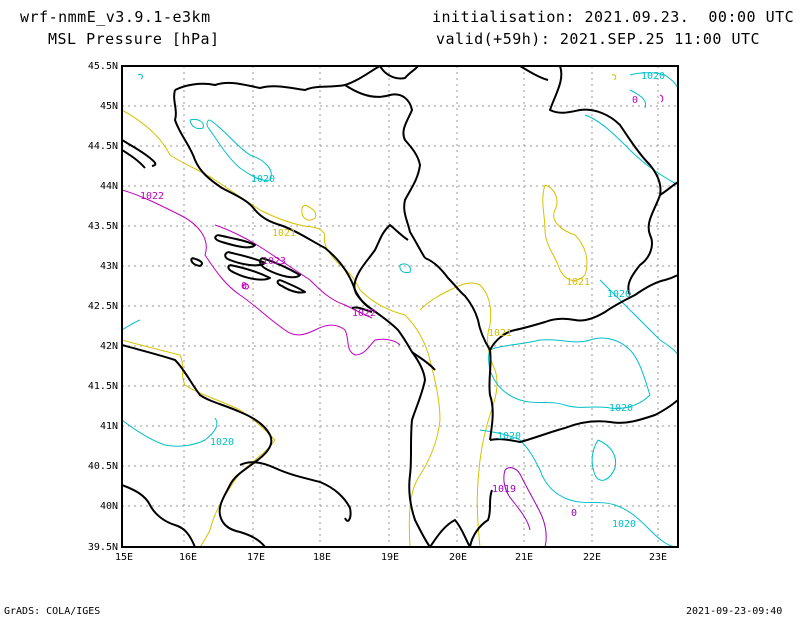 This screenshot has height=618, width=800. Describe the element at coordinates (524, 557) in the screenshot. I see `lon-label: 21E` at that location.